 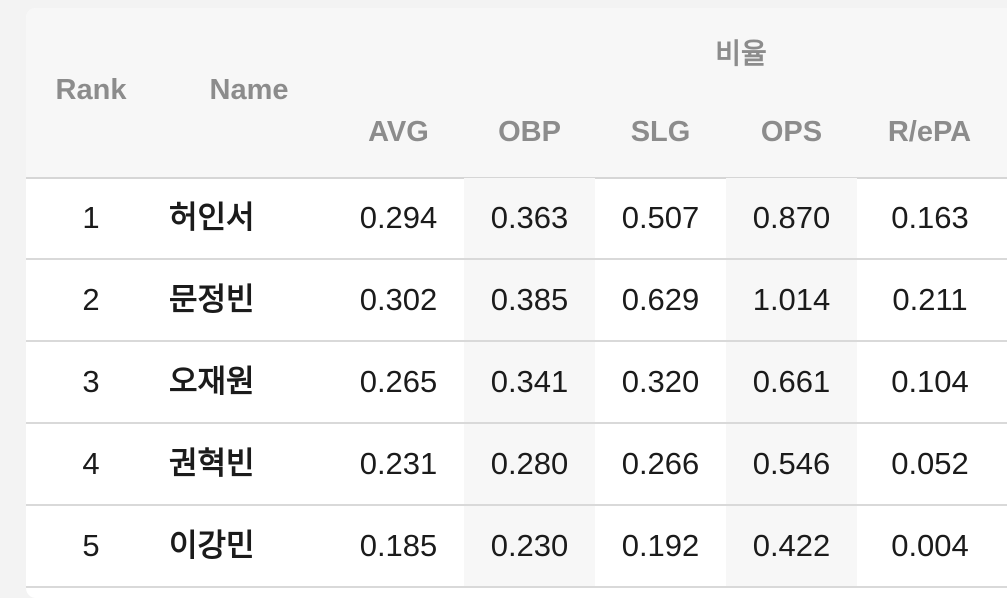 What do you see at coordinates (529, 546) in the screenshot?
I see `obp-cell: 0.230` at bounding box center [529, 546].